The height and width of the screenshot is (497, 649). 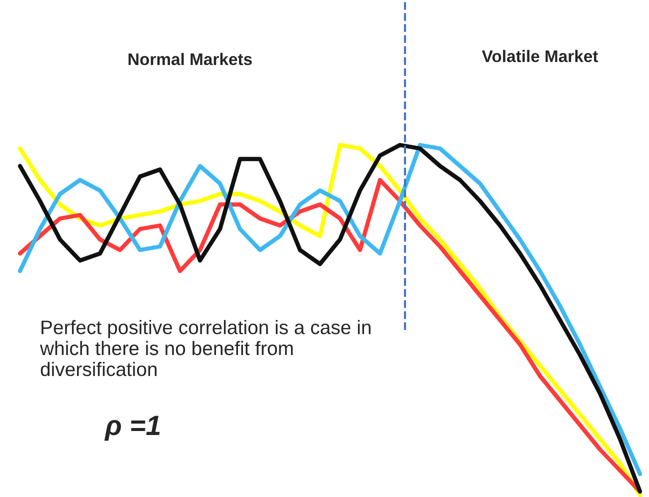 I want to click on text: Normal Markets, so click(x=190, y=59).